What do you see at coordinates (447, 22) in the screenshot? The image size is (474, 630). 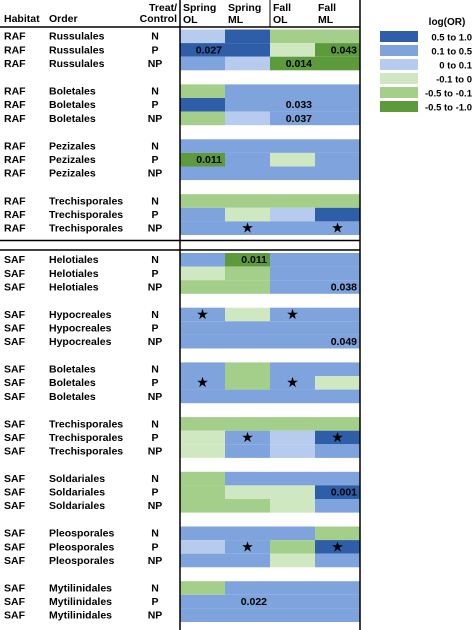 I see `legend-title: log(OR)` at bounding box center [447, 22].